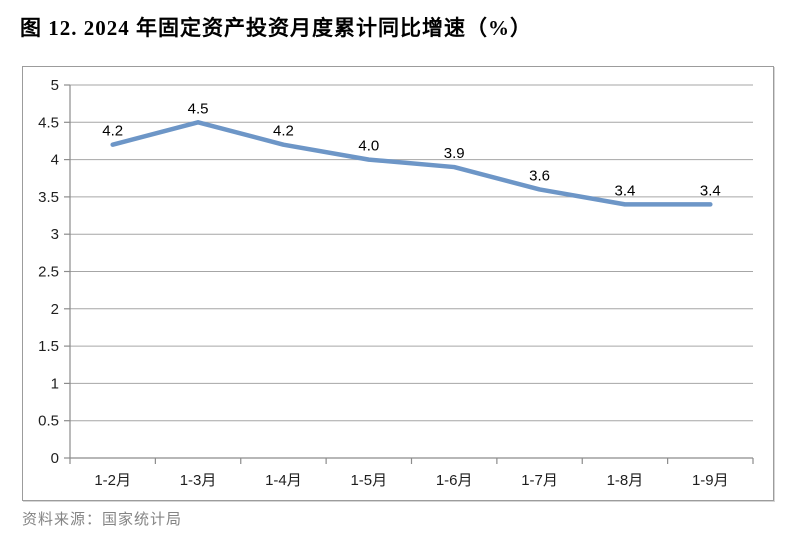  I want to click on source-note: 资料来源：国家统计局, so click(102, 520).